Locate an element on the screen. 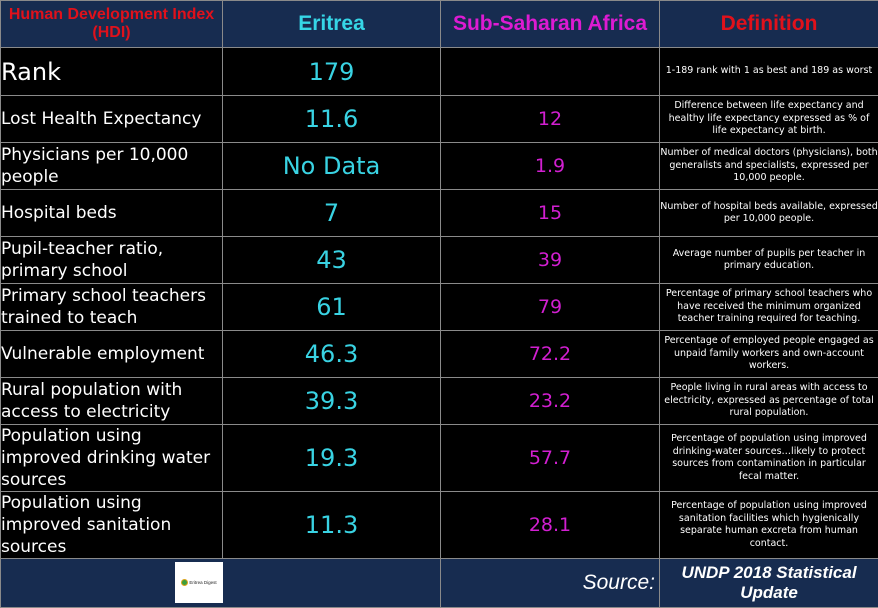  source-value: UNDP 2018 Statistical Update is located at coordinates (769, 583).